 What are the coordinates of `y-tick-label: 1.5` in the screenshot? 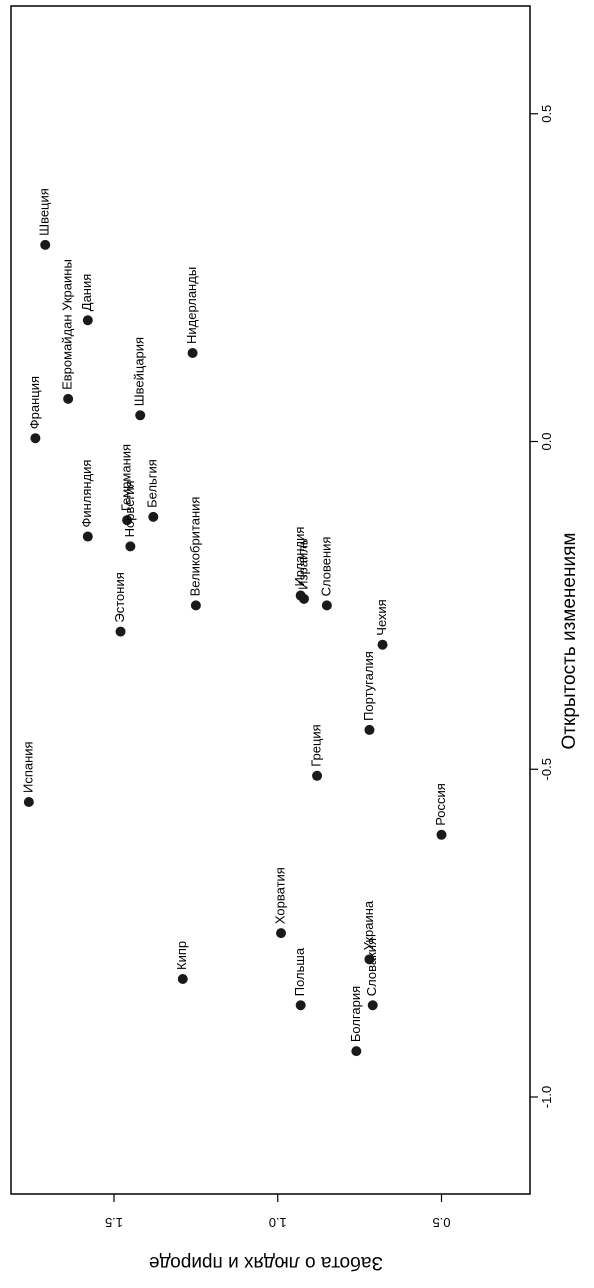 It's located at (114, 1222).